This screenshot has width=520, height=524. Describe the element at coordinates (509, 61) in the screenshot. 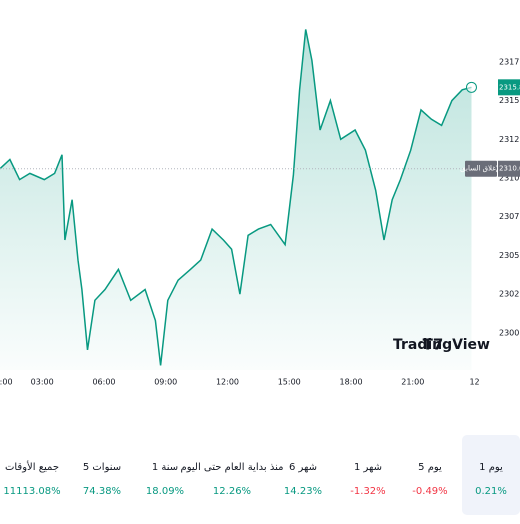

I see `y-tick-label: 2317.50` at that location.